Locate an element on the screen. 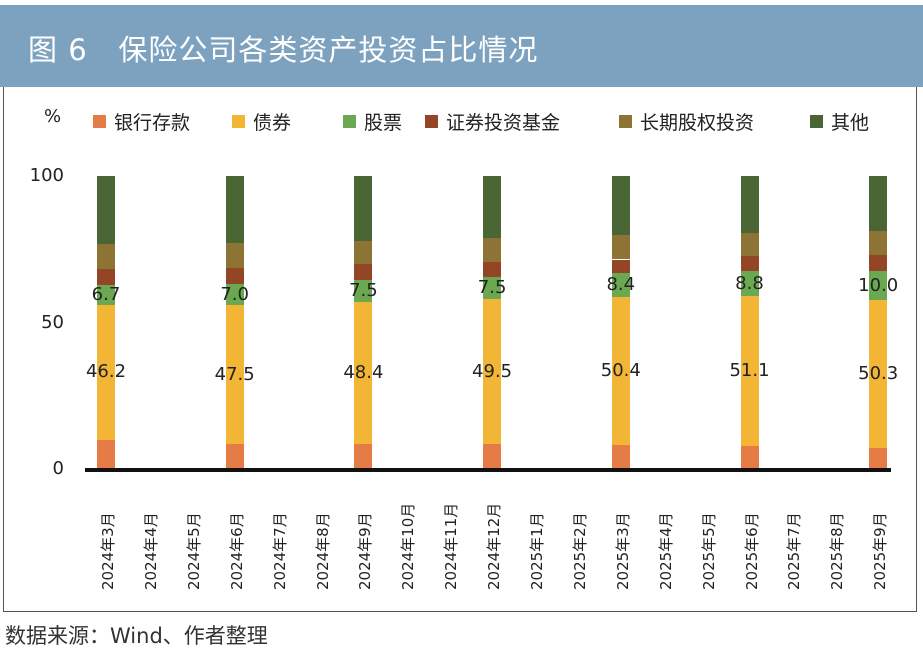 Image resolution: width=923 pixels, height=651 pixels. data-label: 51.1 is located at coordinates (749, 371).